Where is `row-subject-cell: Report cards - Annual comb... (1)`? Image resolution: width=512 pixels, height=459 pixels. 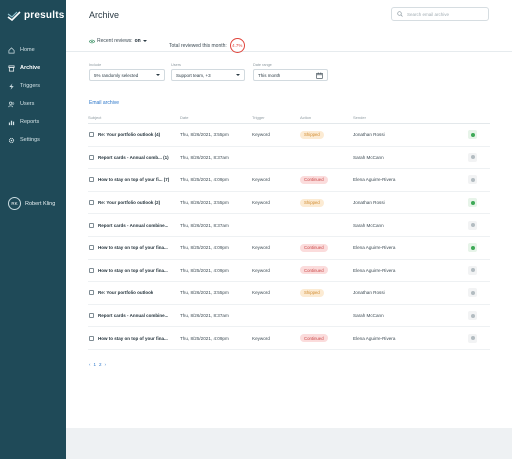 row-subject-cell: Report cards - Annual comb... (1) is located at coordinates (134, 157).